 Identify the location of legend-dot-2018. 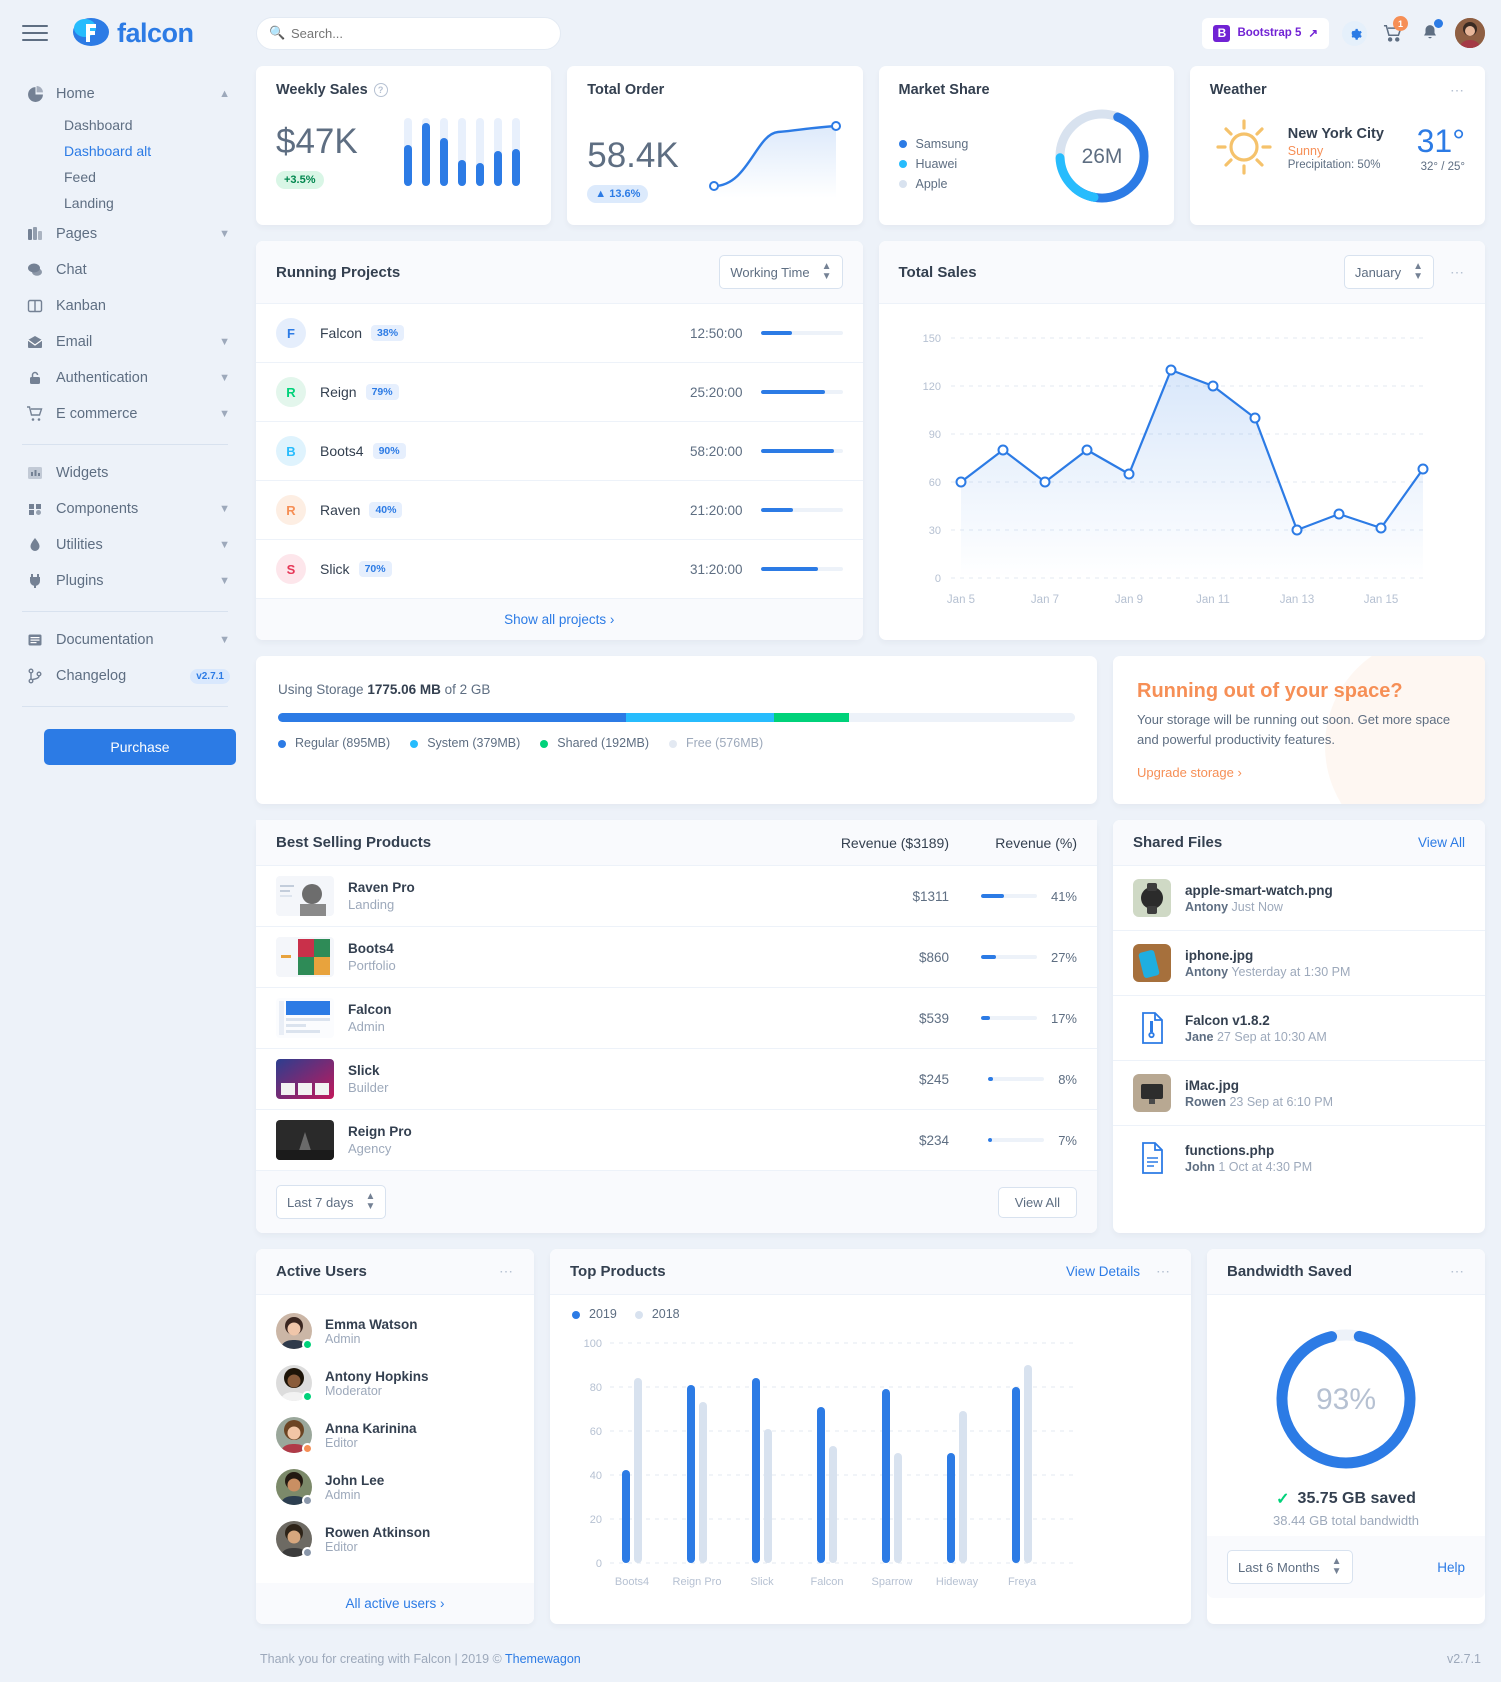
(638, 1314).